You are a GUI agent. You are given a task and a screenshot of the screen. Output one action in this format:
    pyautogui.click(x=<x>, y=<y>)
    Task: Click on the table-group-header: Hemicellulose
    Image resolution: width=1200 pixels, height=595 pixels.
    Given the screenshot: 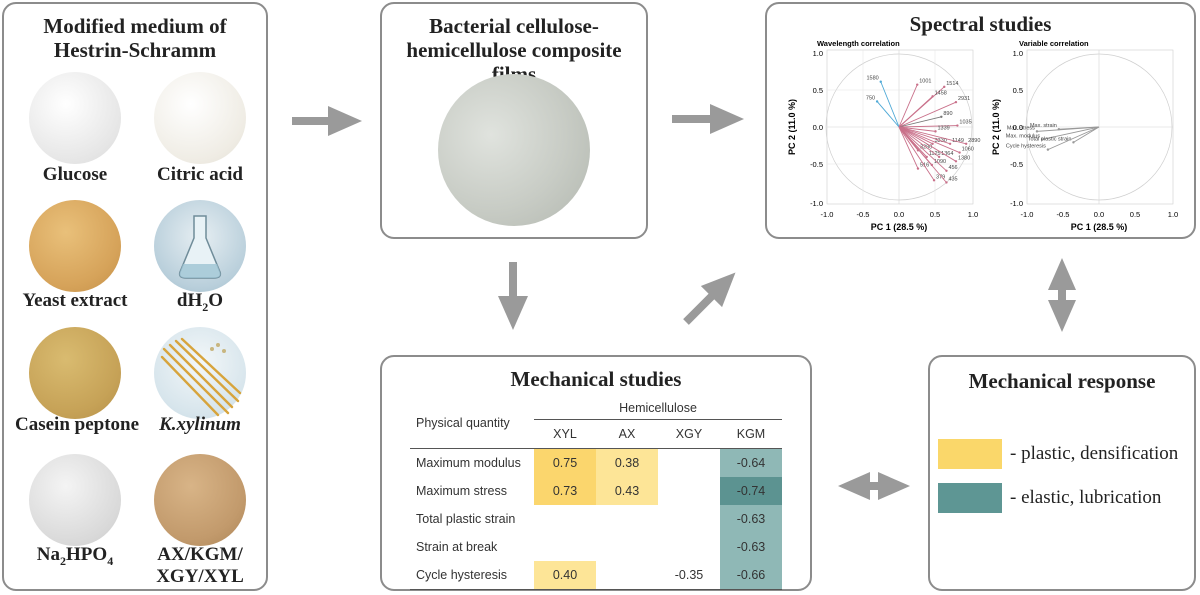 What is the action you would take?
    pyautogui.click(x=658, y=408)
    